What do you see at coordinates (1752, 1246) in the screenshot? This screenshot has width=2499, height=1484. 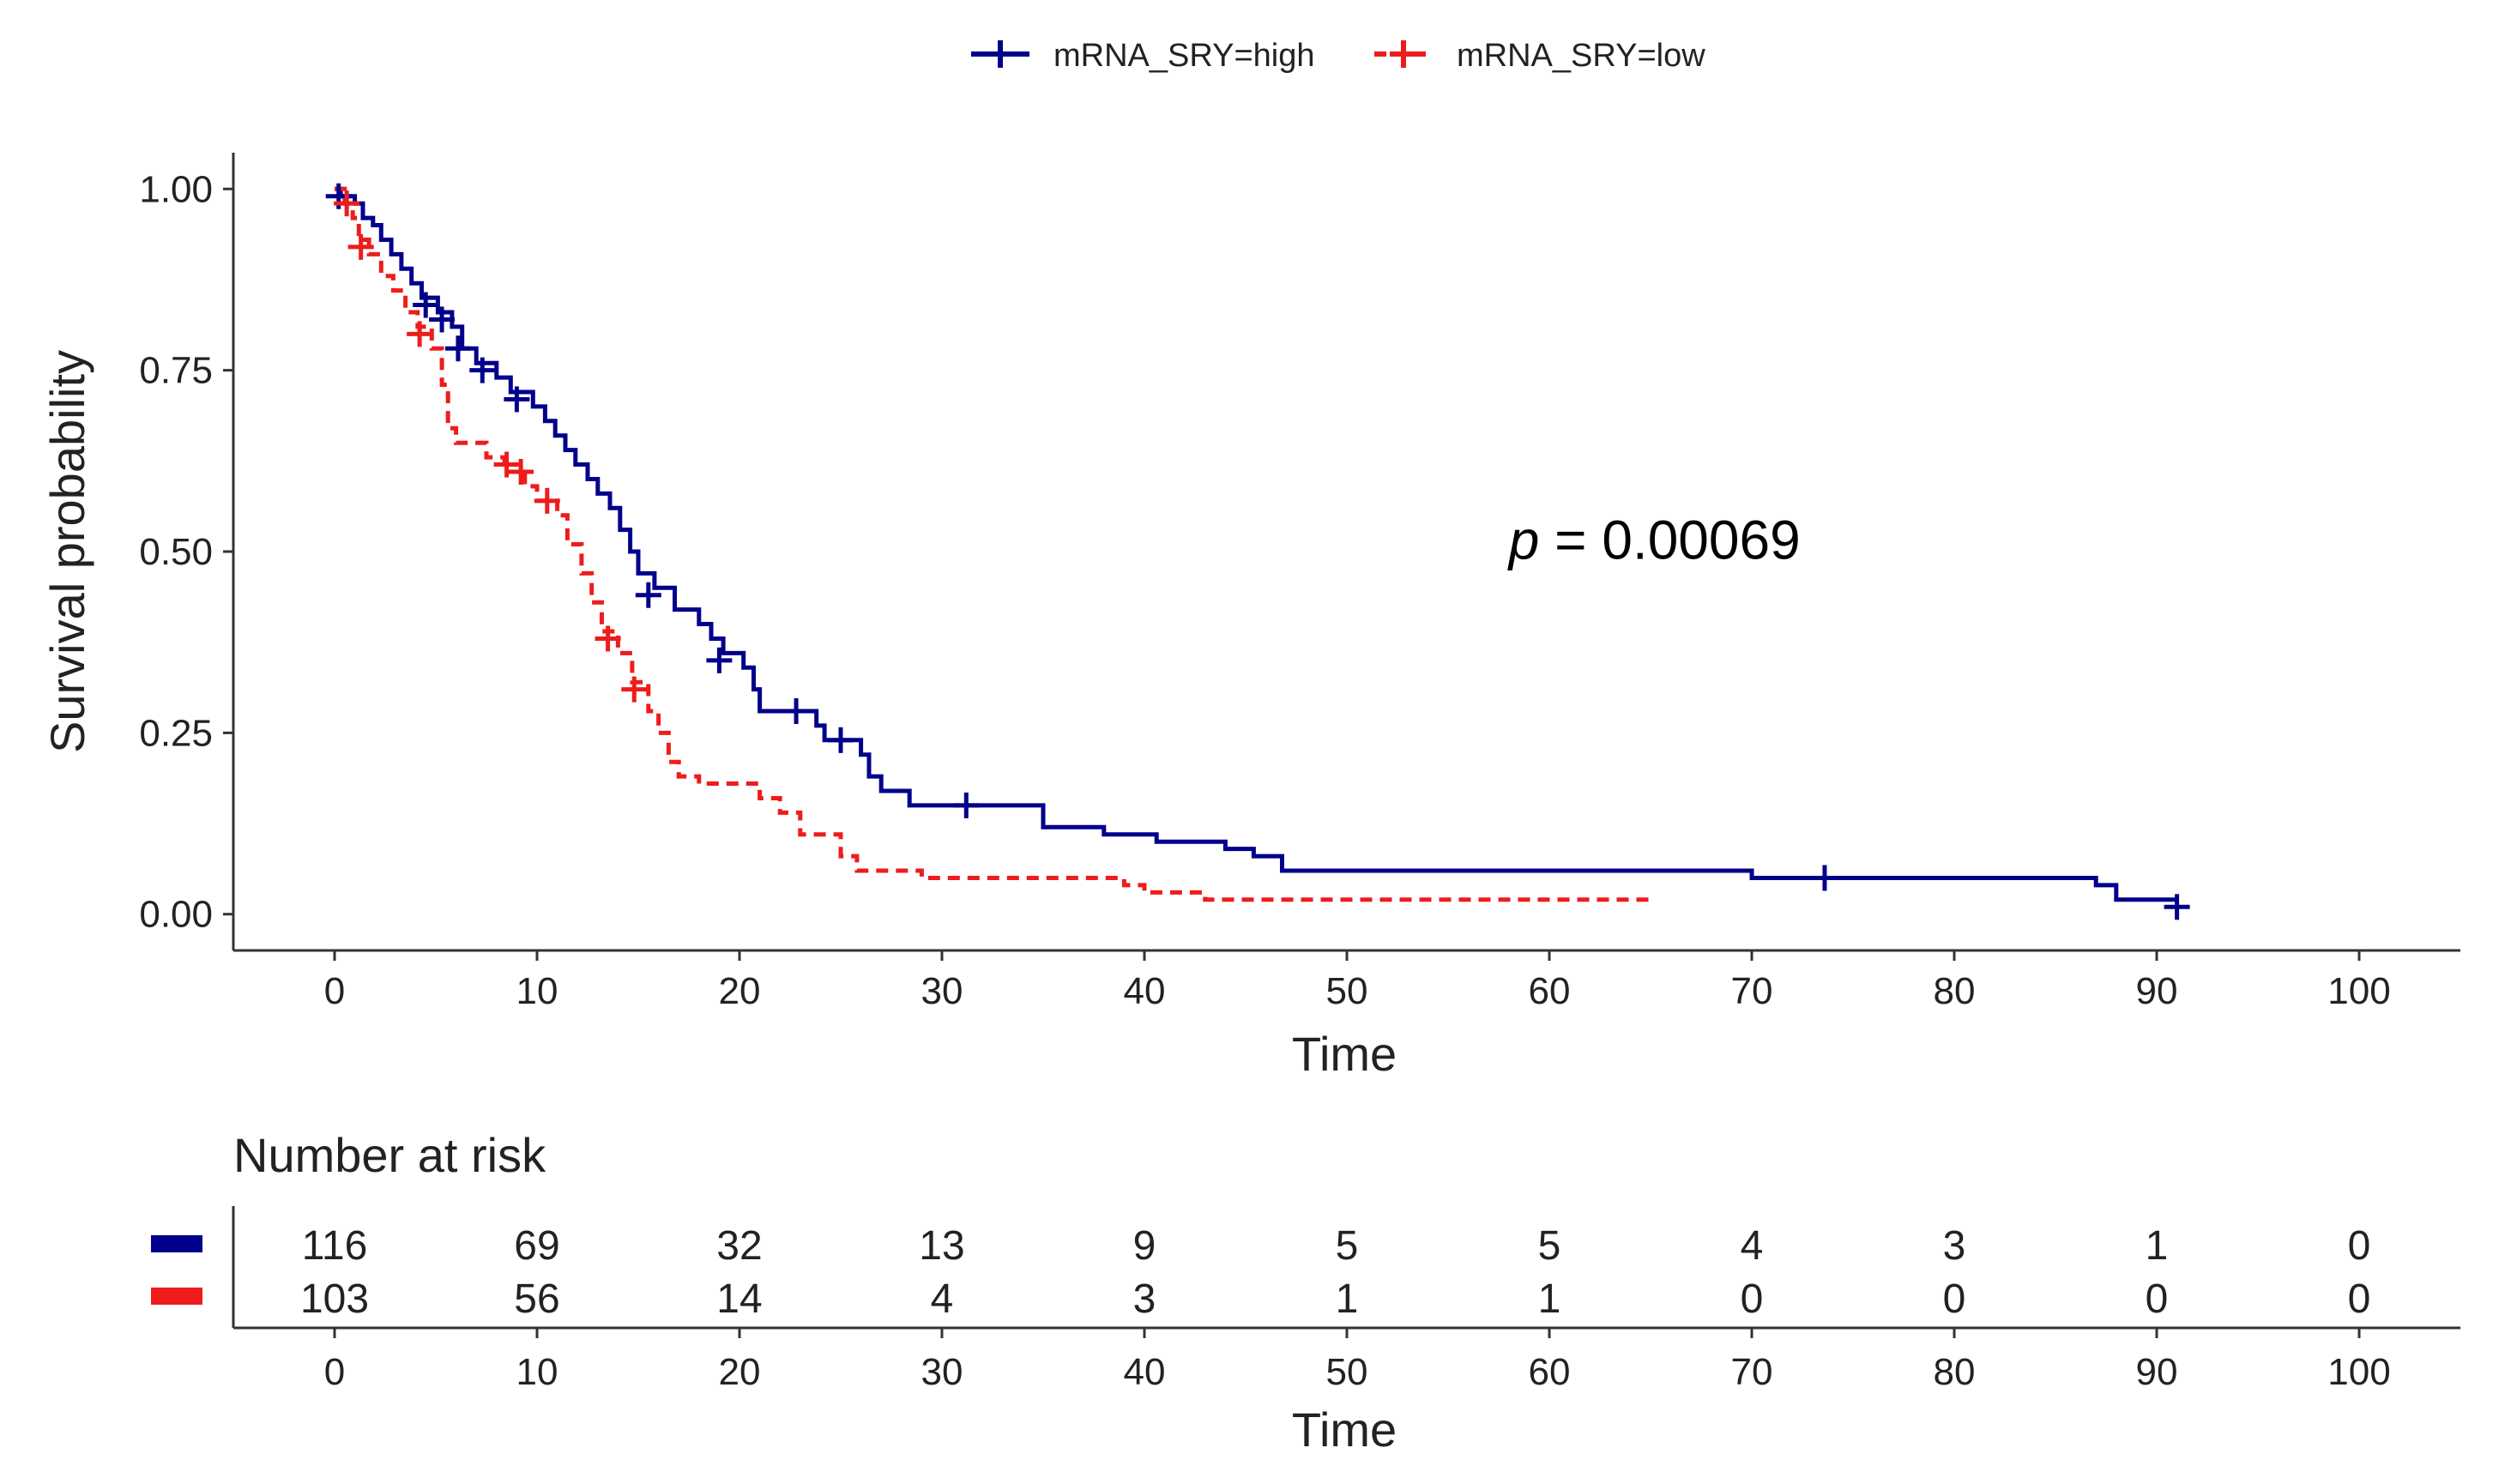 I see `risk-count-high: 4` at bounding box center [1752, 1246].